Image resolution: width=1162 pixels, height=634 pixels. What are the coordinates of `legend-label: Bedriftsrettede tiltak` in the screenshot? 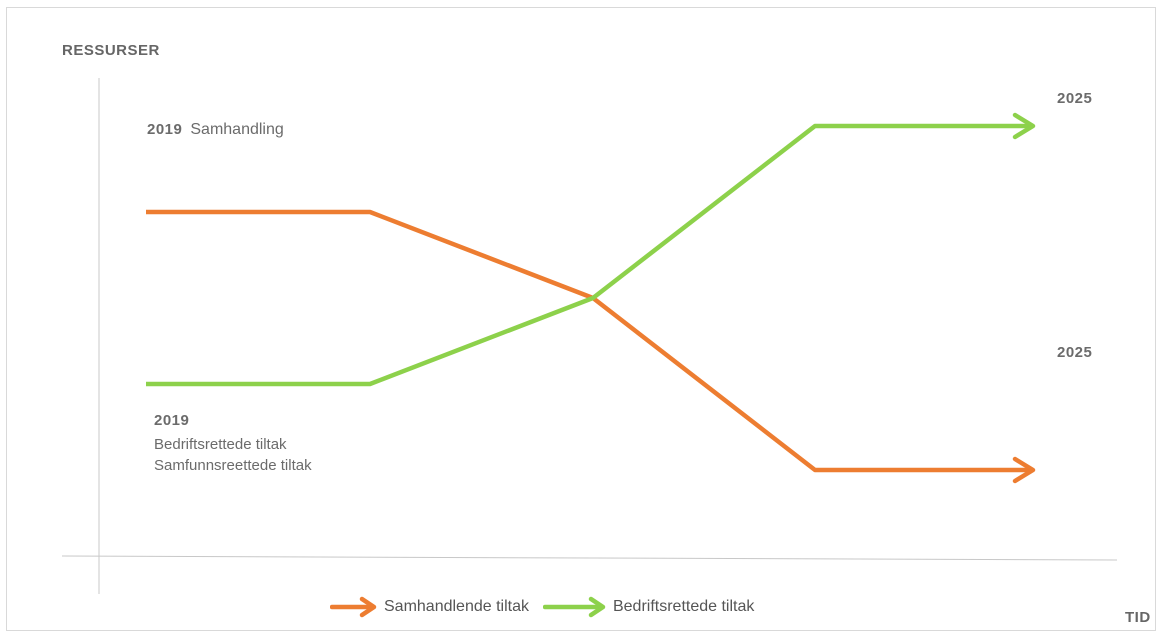 It's located at (683, 606).